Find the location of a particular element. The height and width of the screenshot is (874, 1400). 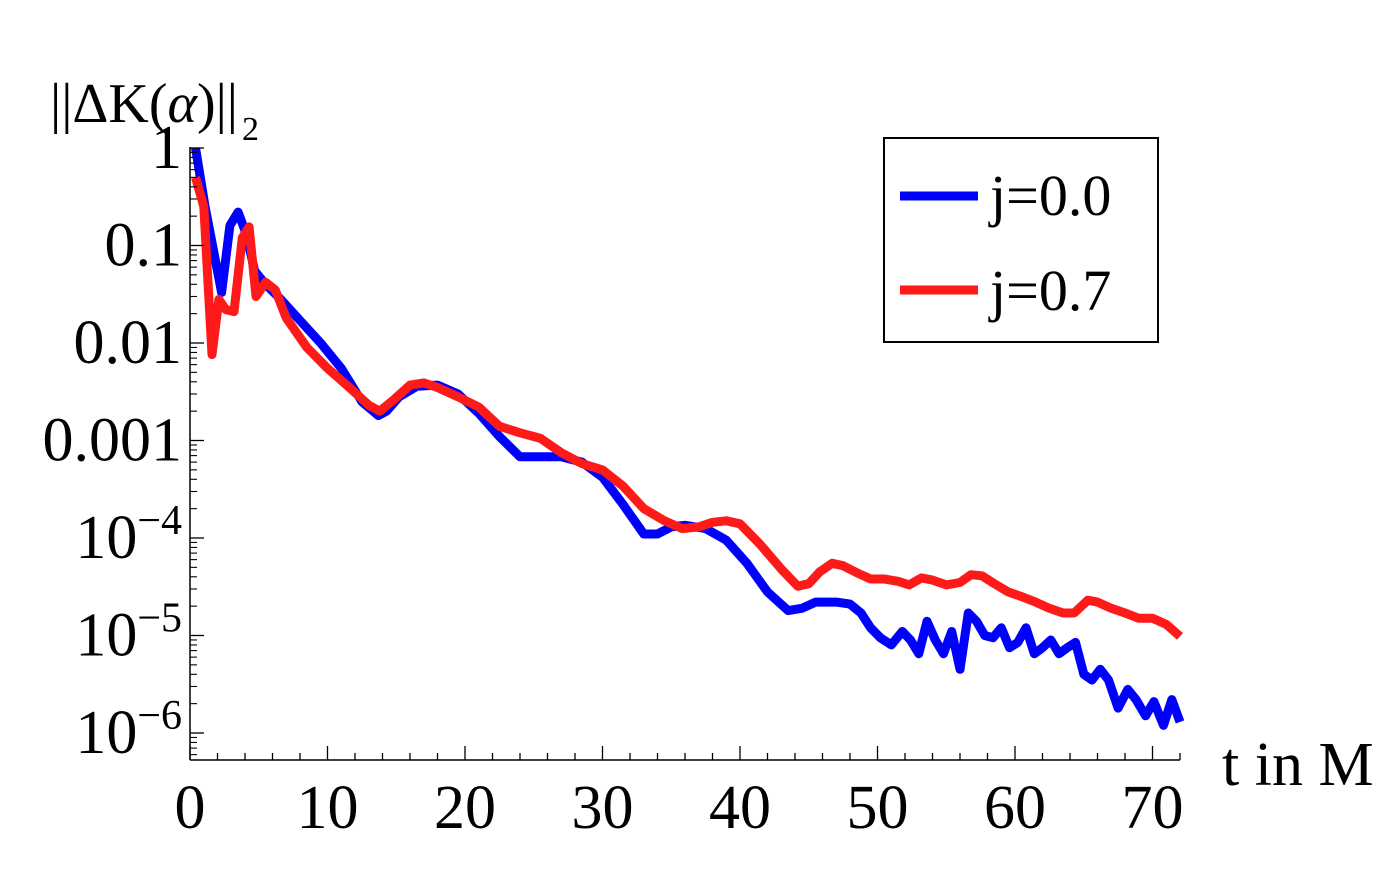

x-tick-label: 70 is located at coordinates (1153, 808).